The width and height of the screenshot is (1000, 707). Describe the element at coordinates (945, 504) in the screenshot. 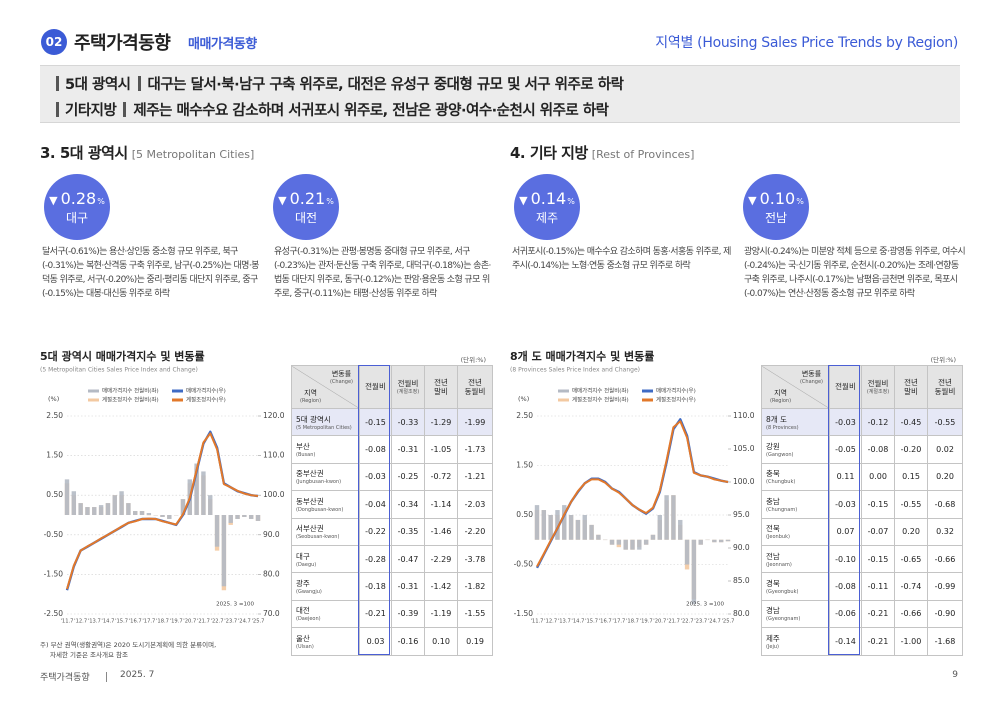

I see `value-cell: -0.68` at that location.